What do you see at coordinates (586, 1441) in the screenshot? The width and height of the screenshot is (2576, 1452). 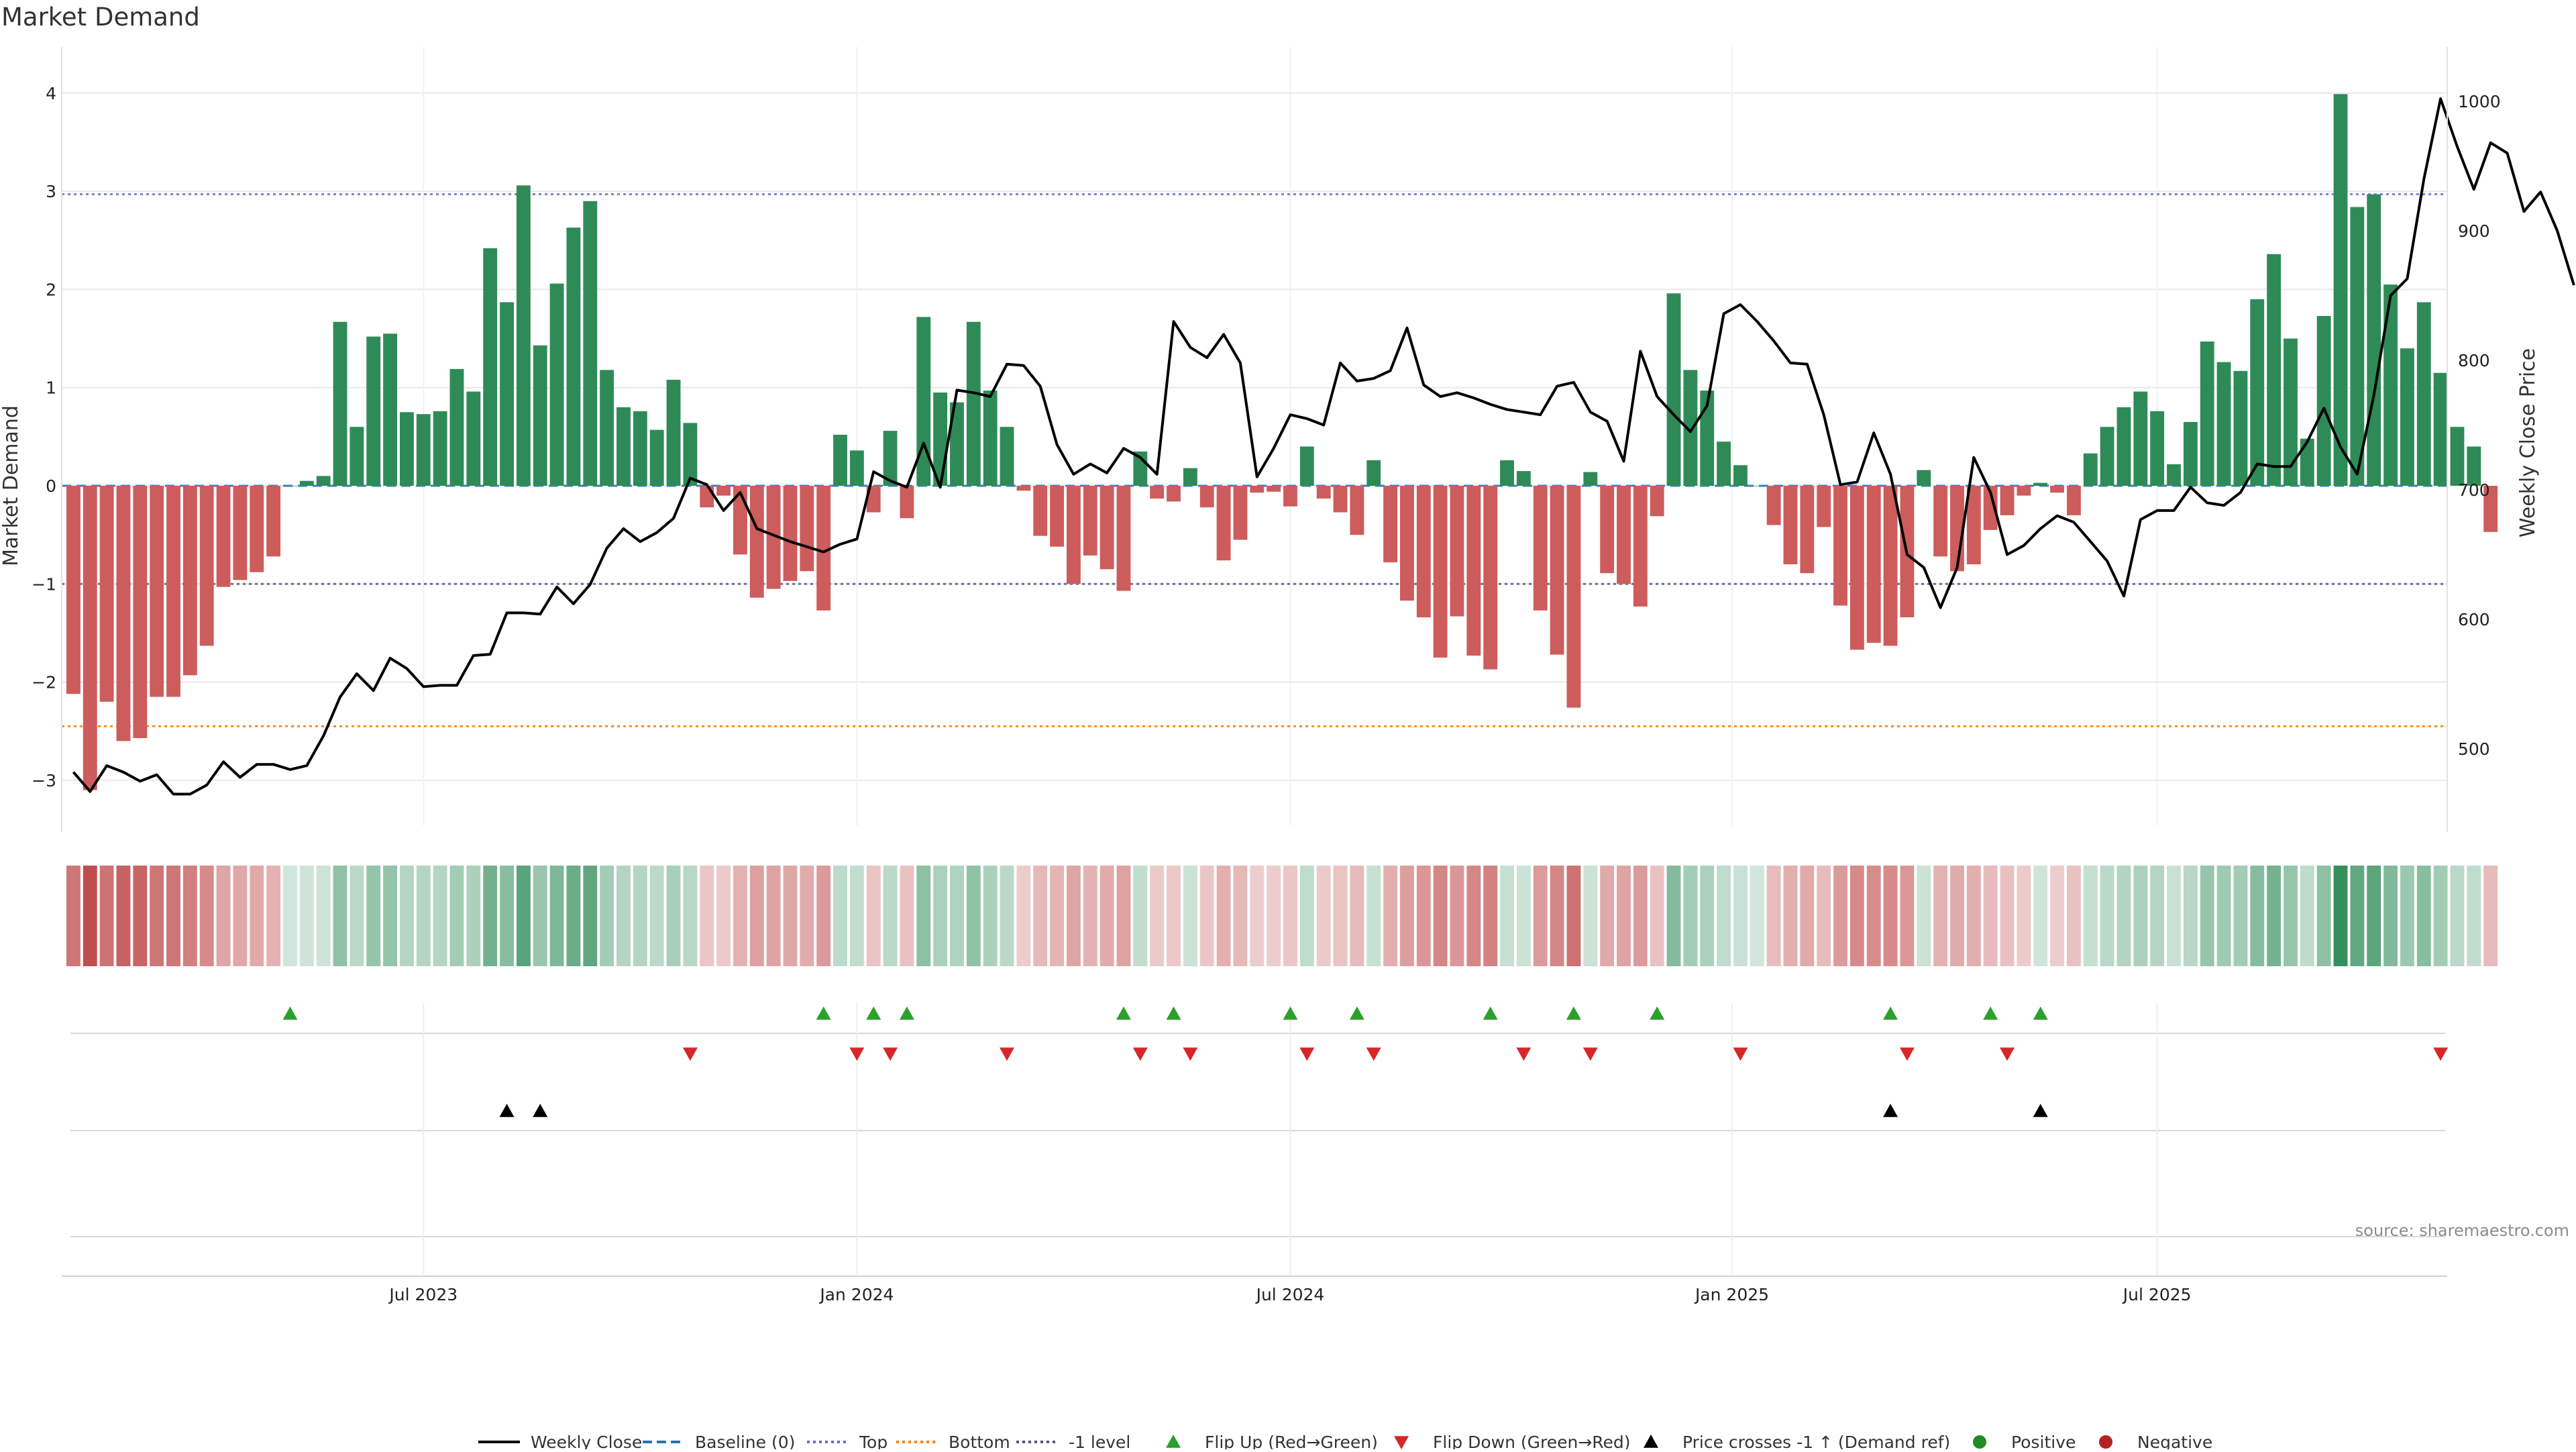 I see `legend-label: Weekly Close` at bounding box center [586, 1441].